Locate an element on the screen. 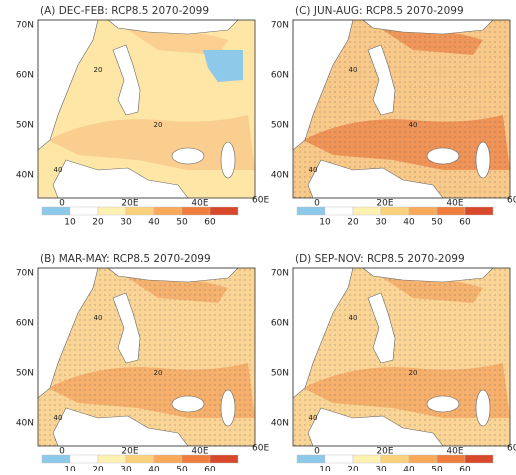 This screenshot has height=475, width=516. panel-title: (D) SEP-NOV: RCP8.5 2070-2099 is located at coordinates (380, 259).